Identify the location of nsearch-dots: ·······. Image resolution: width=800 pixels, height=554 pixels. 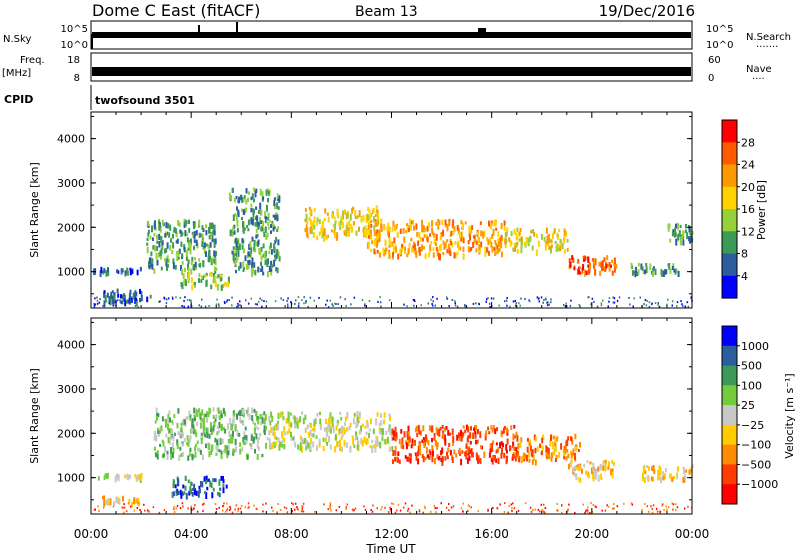
(767, 47).